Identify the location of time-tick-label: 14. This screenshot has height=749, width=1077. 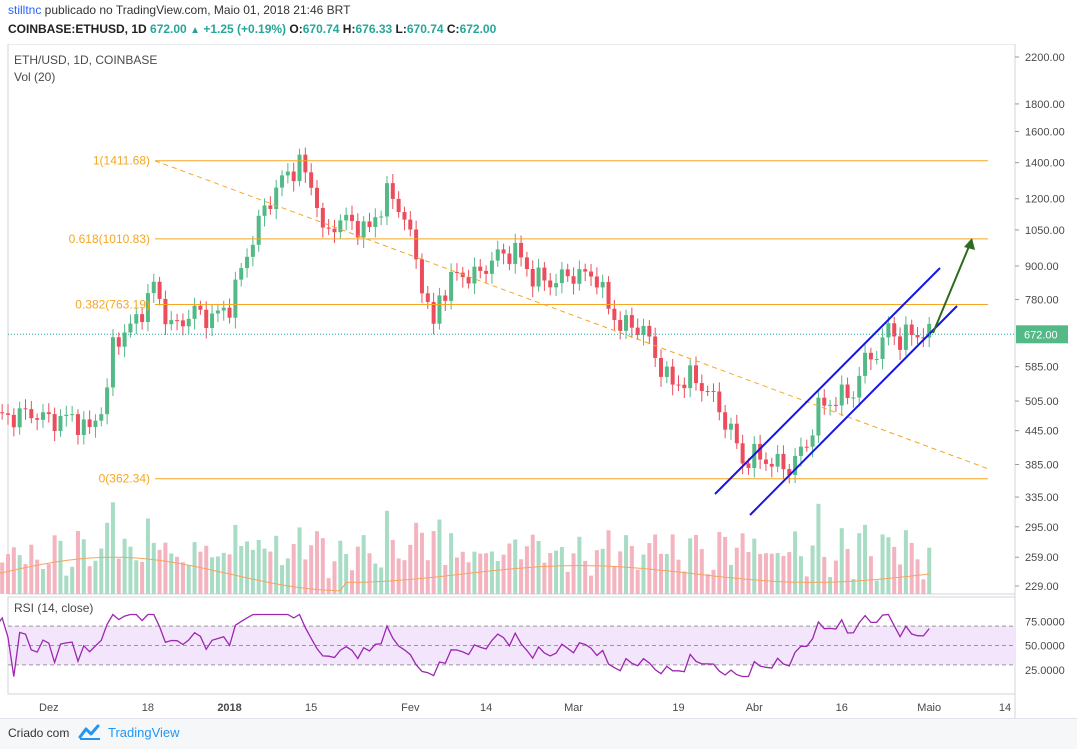
(486, 708).